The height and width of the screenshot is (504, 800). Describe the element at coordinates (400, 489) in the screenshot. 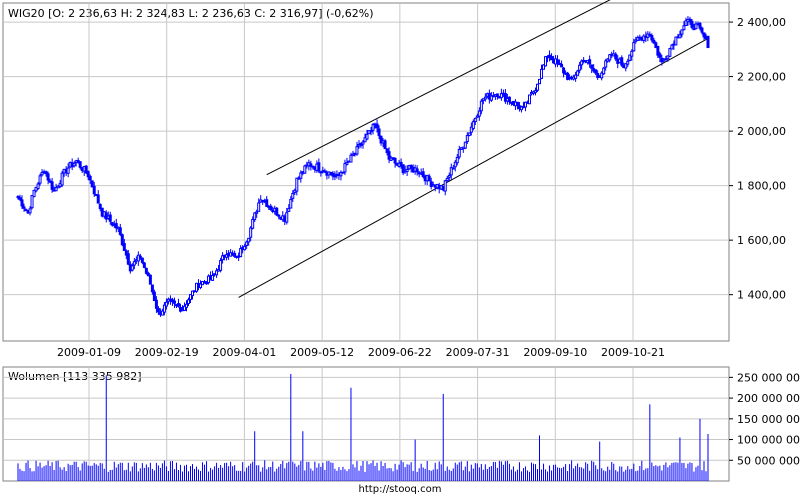

I see `source-footer: http://stooq.com` at that location.